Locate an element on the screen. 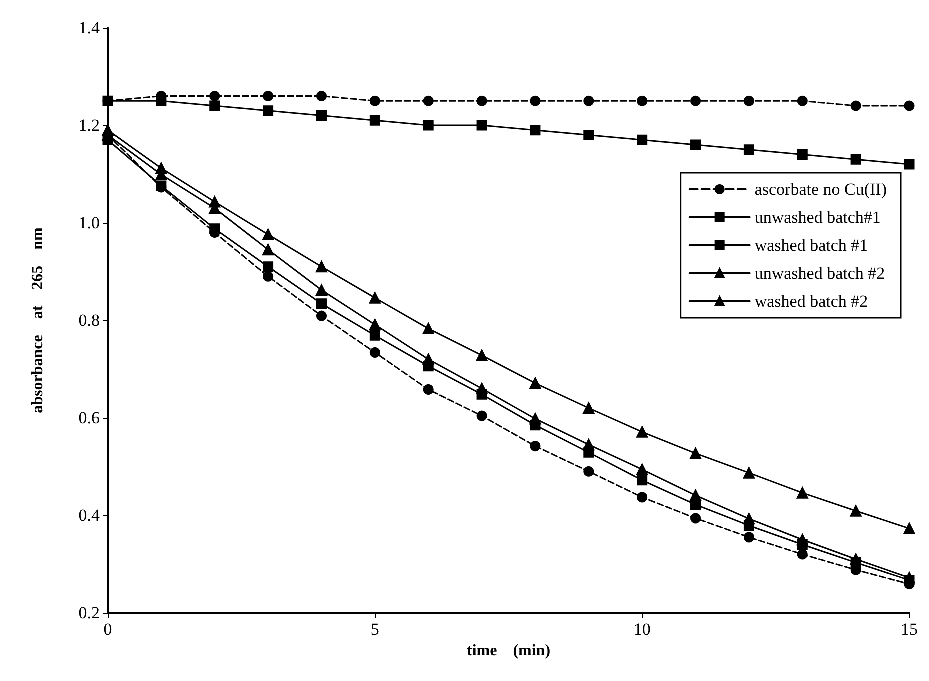 This screenshot has width=929, height=681. legend-label: unwashed batch #2 is located at coordinates (820, 273).